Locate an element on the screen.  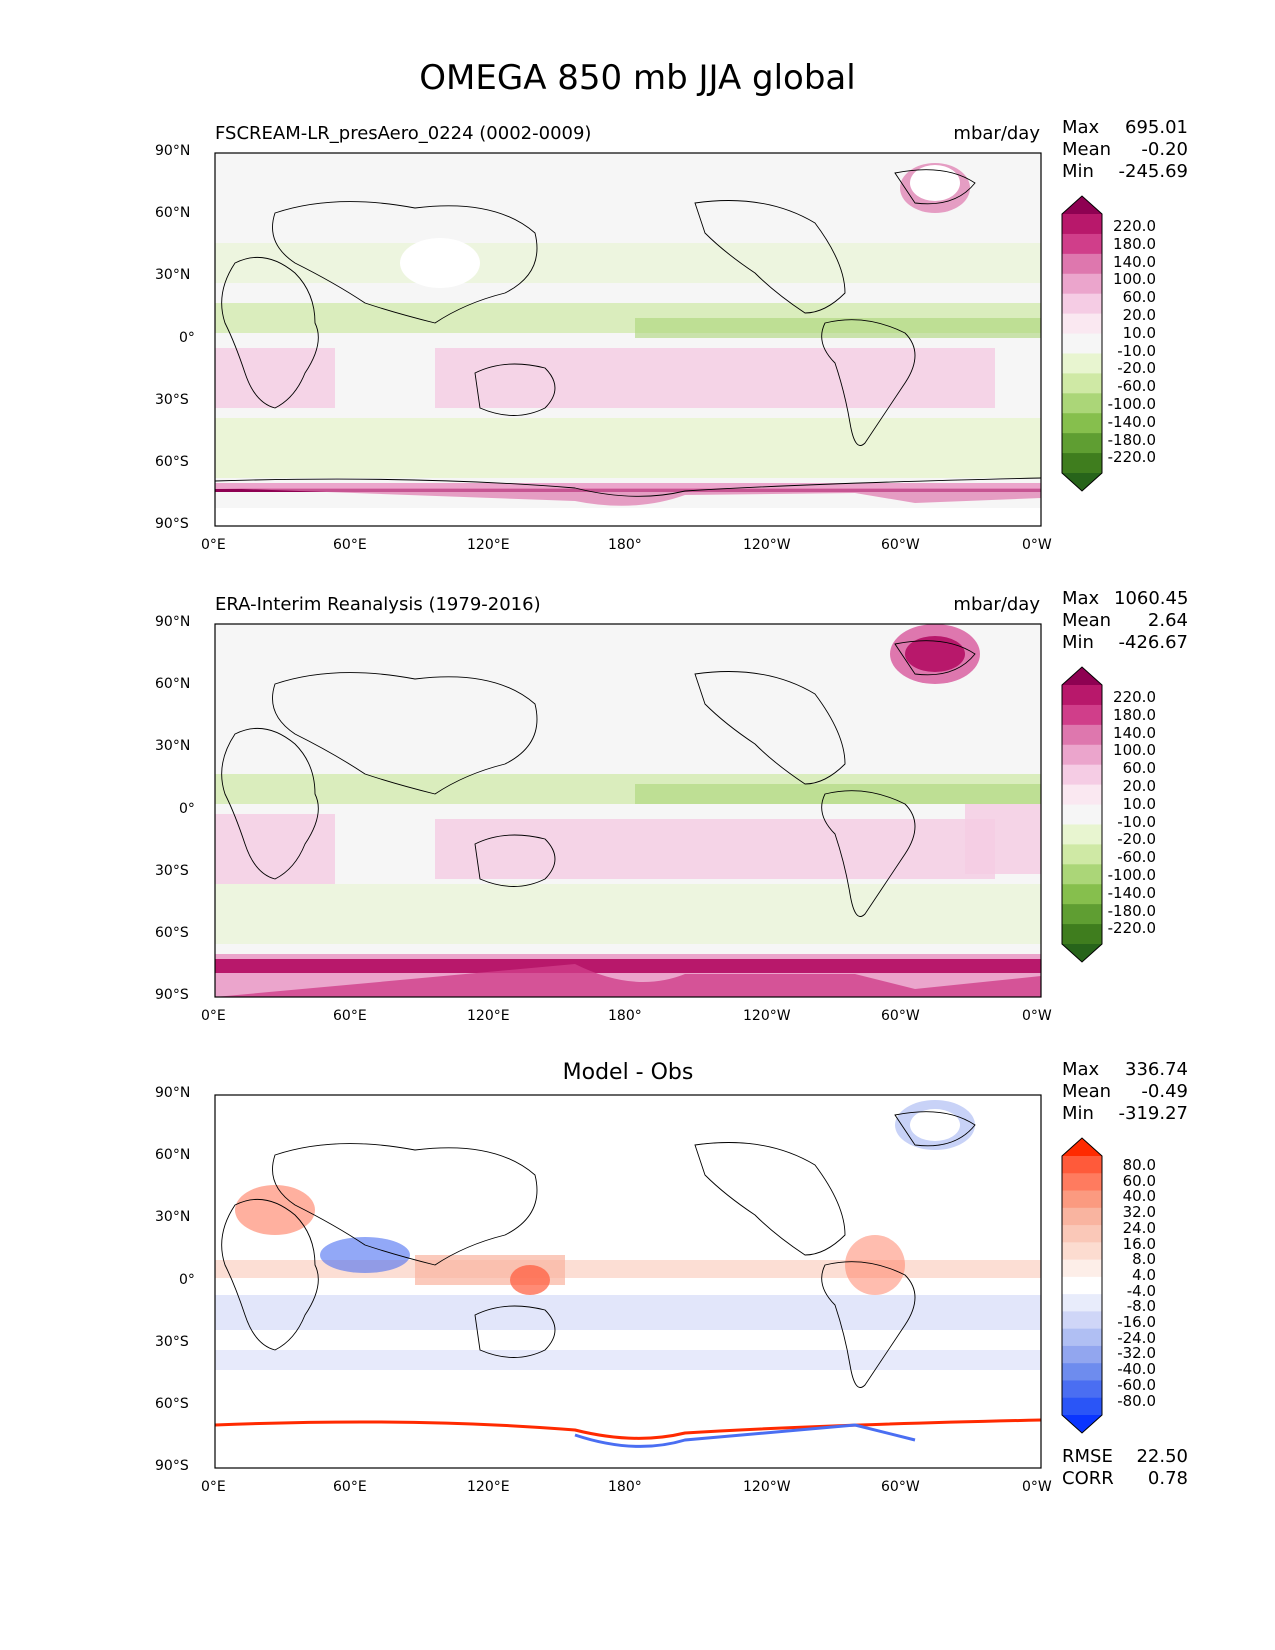
colorbar-model-extend-top is located at coordinates (1082, 205).